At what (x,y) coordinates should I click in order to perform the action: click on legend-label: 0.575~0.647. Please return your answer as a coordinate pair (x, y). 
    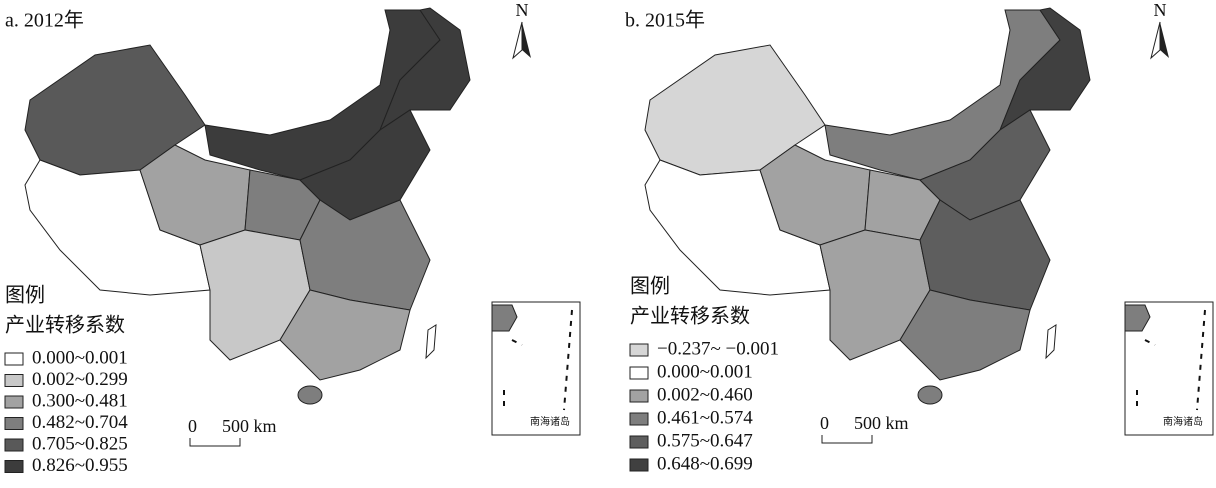
    Looking at the image, I should click on (705, 440).